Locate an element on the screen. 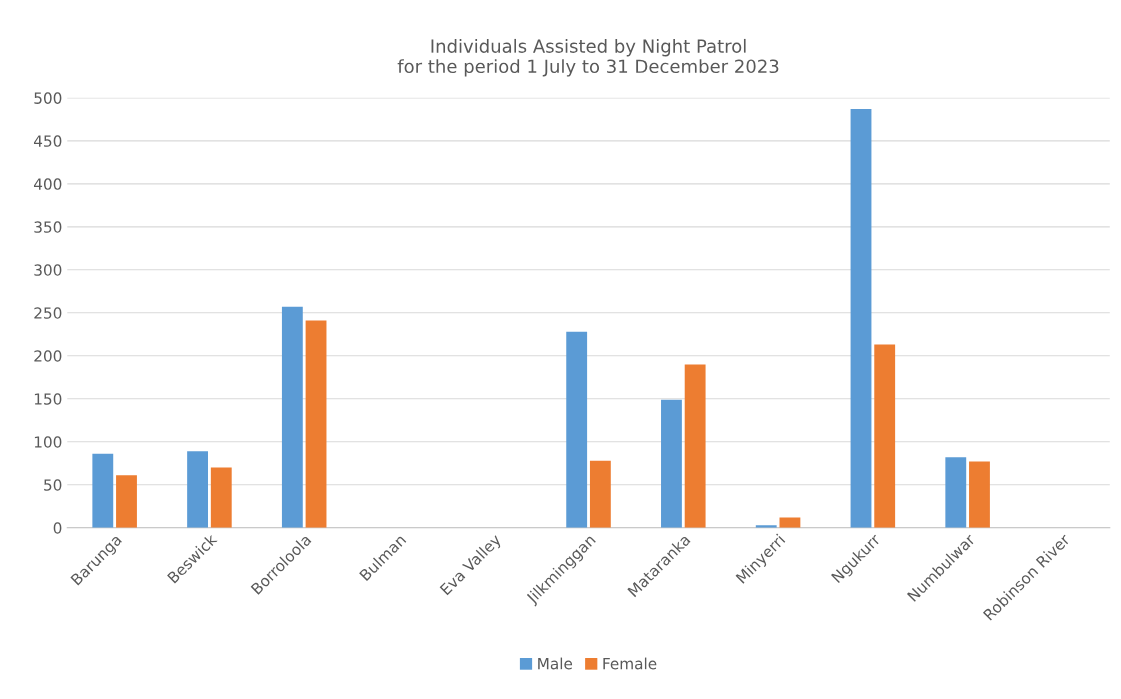 The height and width of the screenshot is (699, 1121). y-tick-label: 150 is located at coordinates (48, 399).